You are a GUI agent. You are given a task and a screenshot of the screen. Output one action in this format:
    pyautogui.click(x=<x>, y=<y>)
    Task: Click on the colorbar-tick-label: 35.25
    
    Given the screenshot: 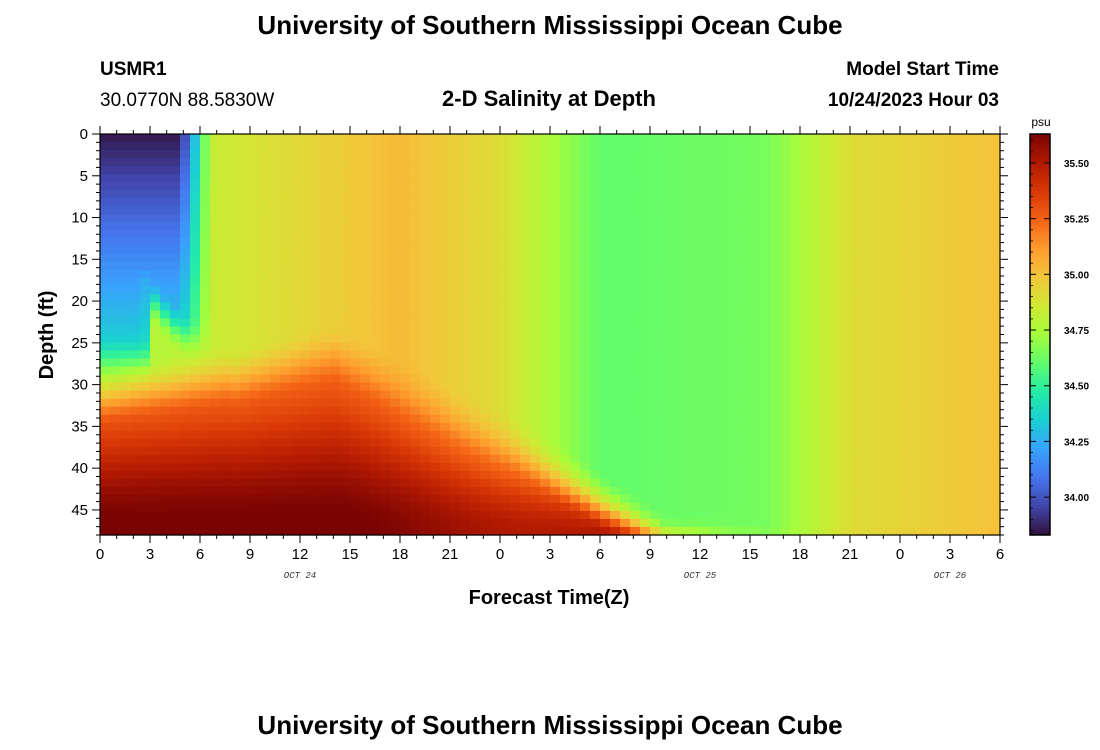 What is the action you would take?
    pyautogui.click(x=1076, y=220)
    